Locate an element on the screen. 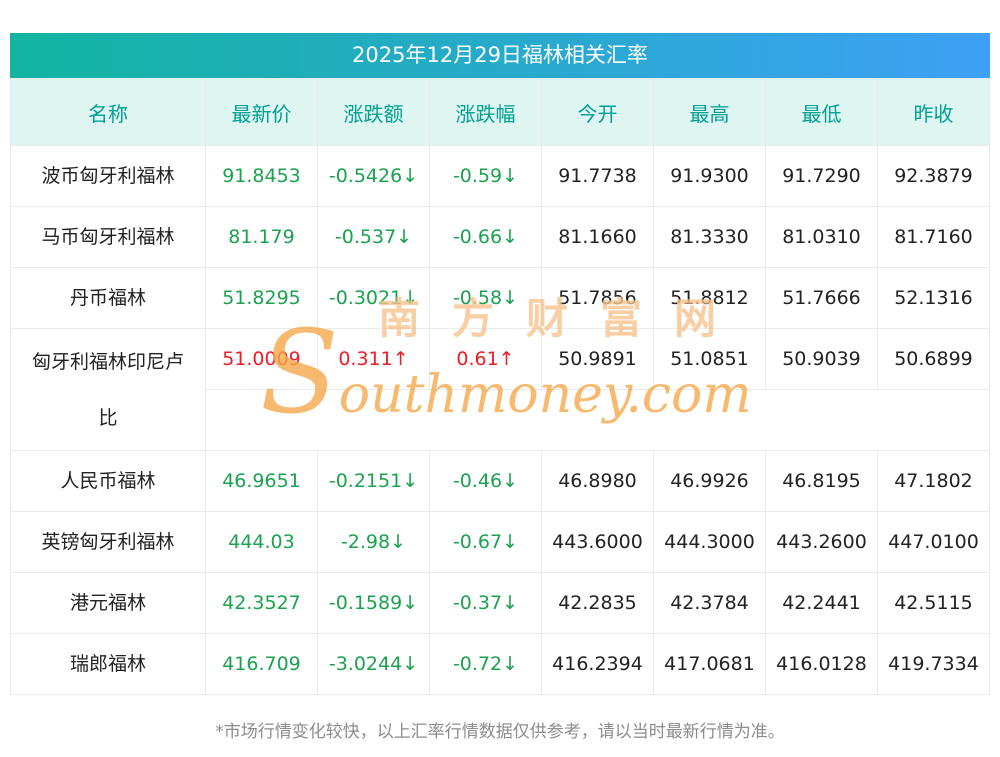 This screenshot has height=757, width=1000. latest-price: 51.0009 is located at coordinates (261, 359).